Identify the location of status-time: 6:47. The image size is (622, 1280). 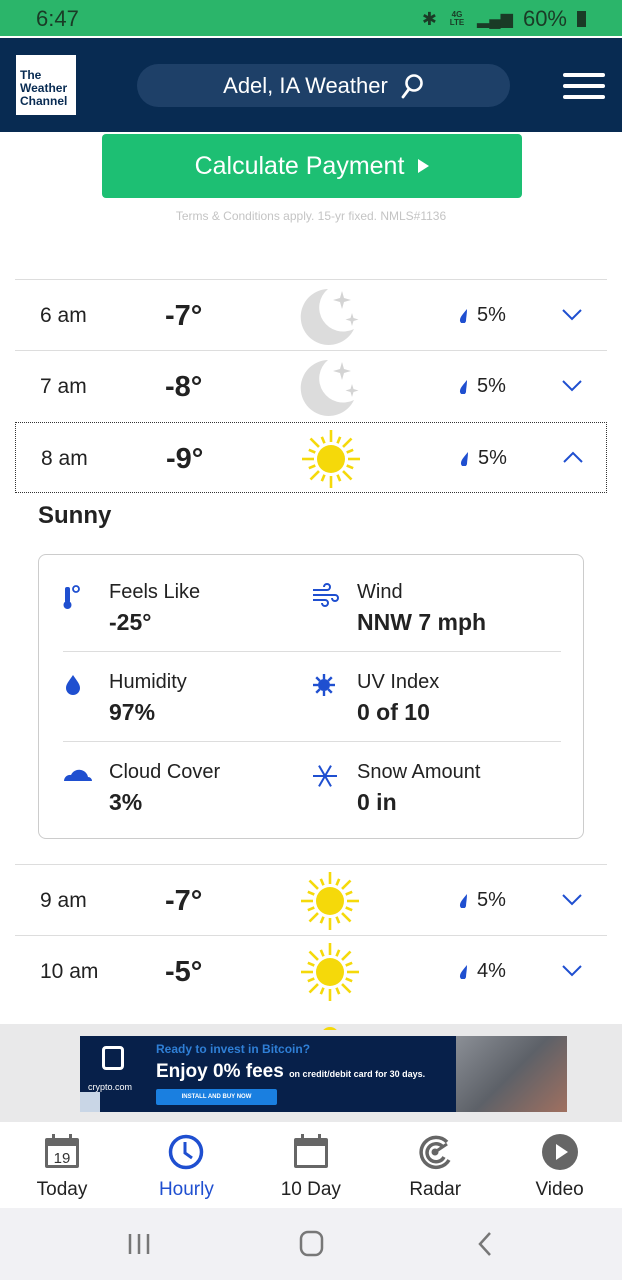
(57, 18).